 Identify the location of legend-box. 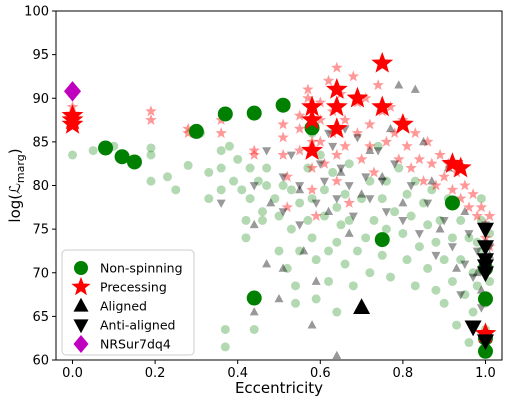
(128, 302).